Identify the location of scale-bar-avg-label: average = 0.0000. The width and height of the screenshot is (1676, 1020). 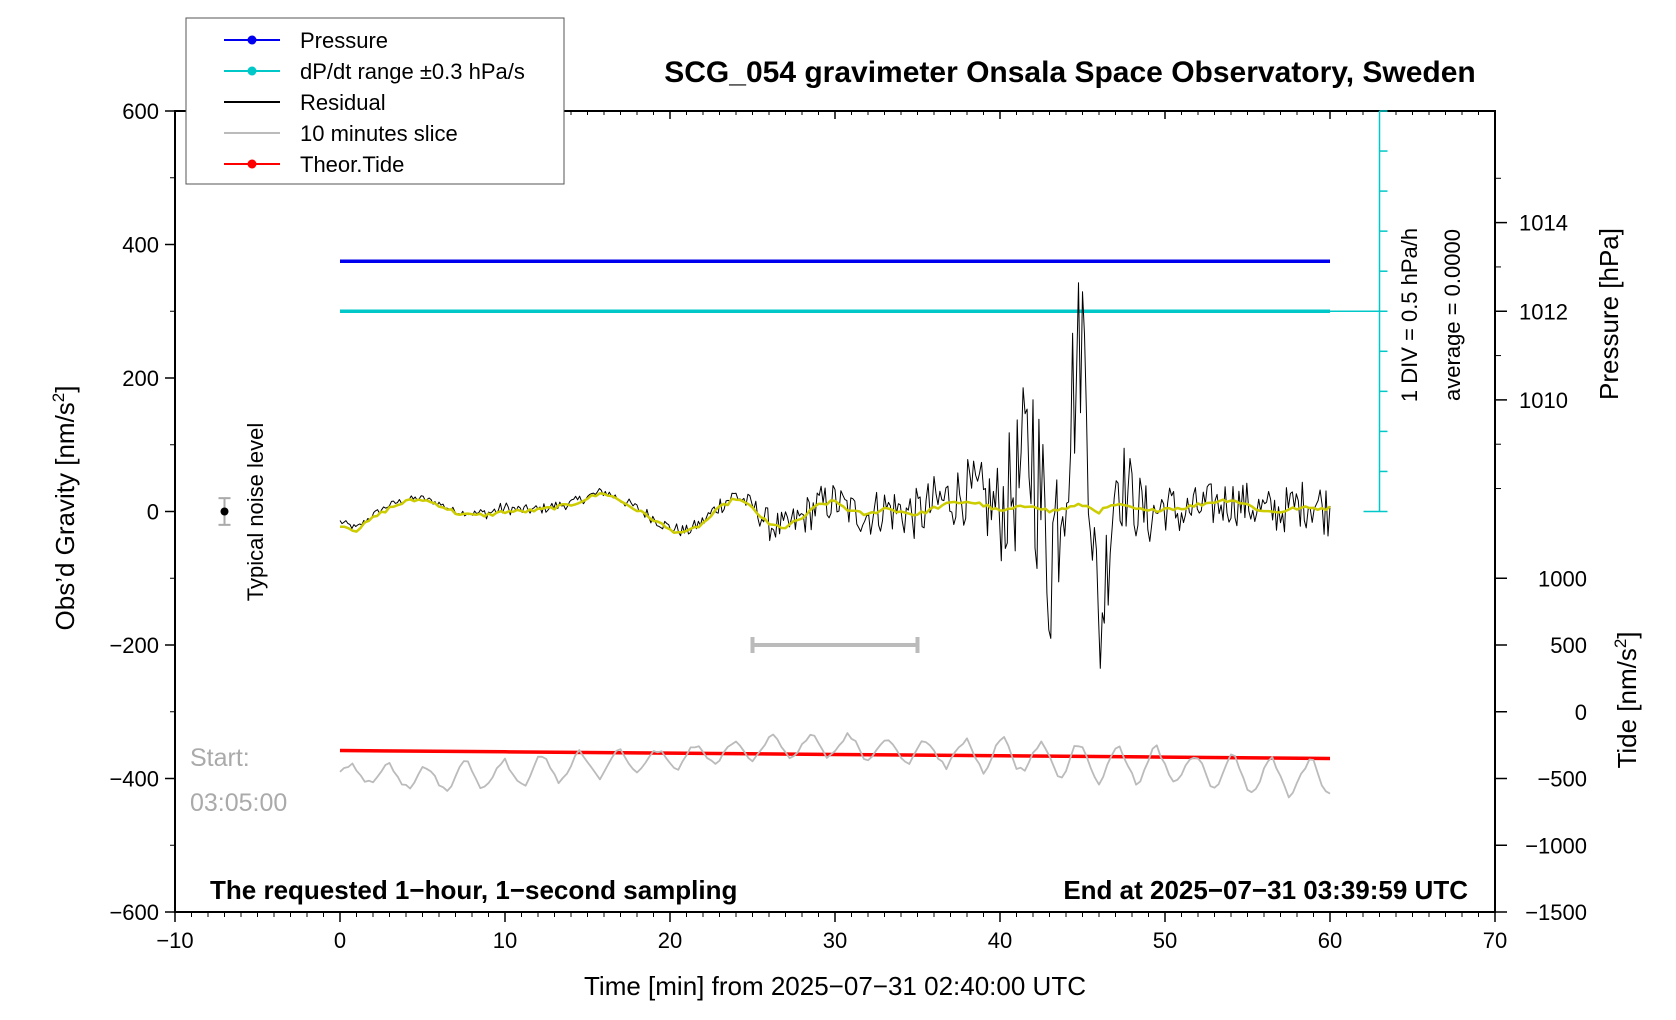
(1452, 315).